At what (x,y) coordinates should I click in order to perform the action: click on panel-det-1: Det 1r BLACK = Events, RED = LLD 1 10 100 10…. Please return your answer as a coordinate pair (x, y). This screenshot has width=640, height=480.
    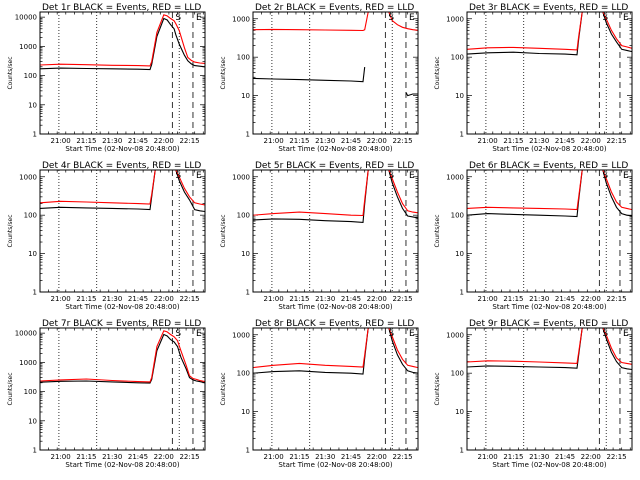
    Looking at the image, I should click on (106, 78).